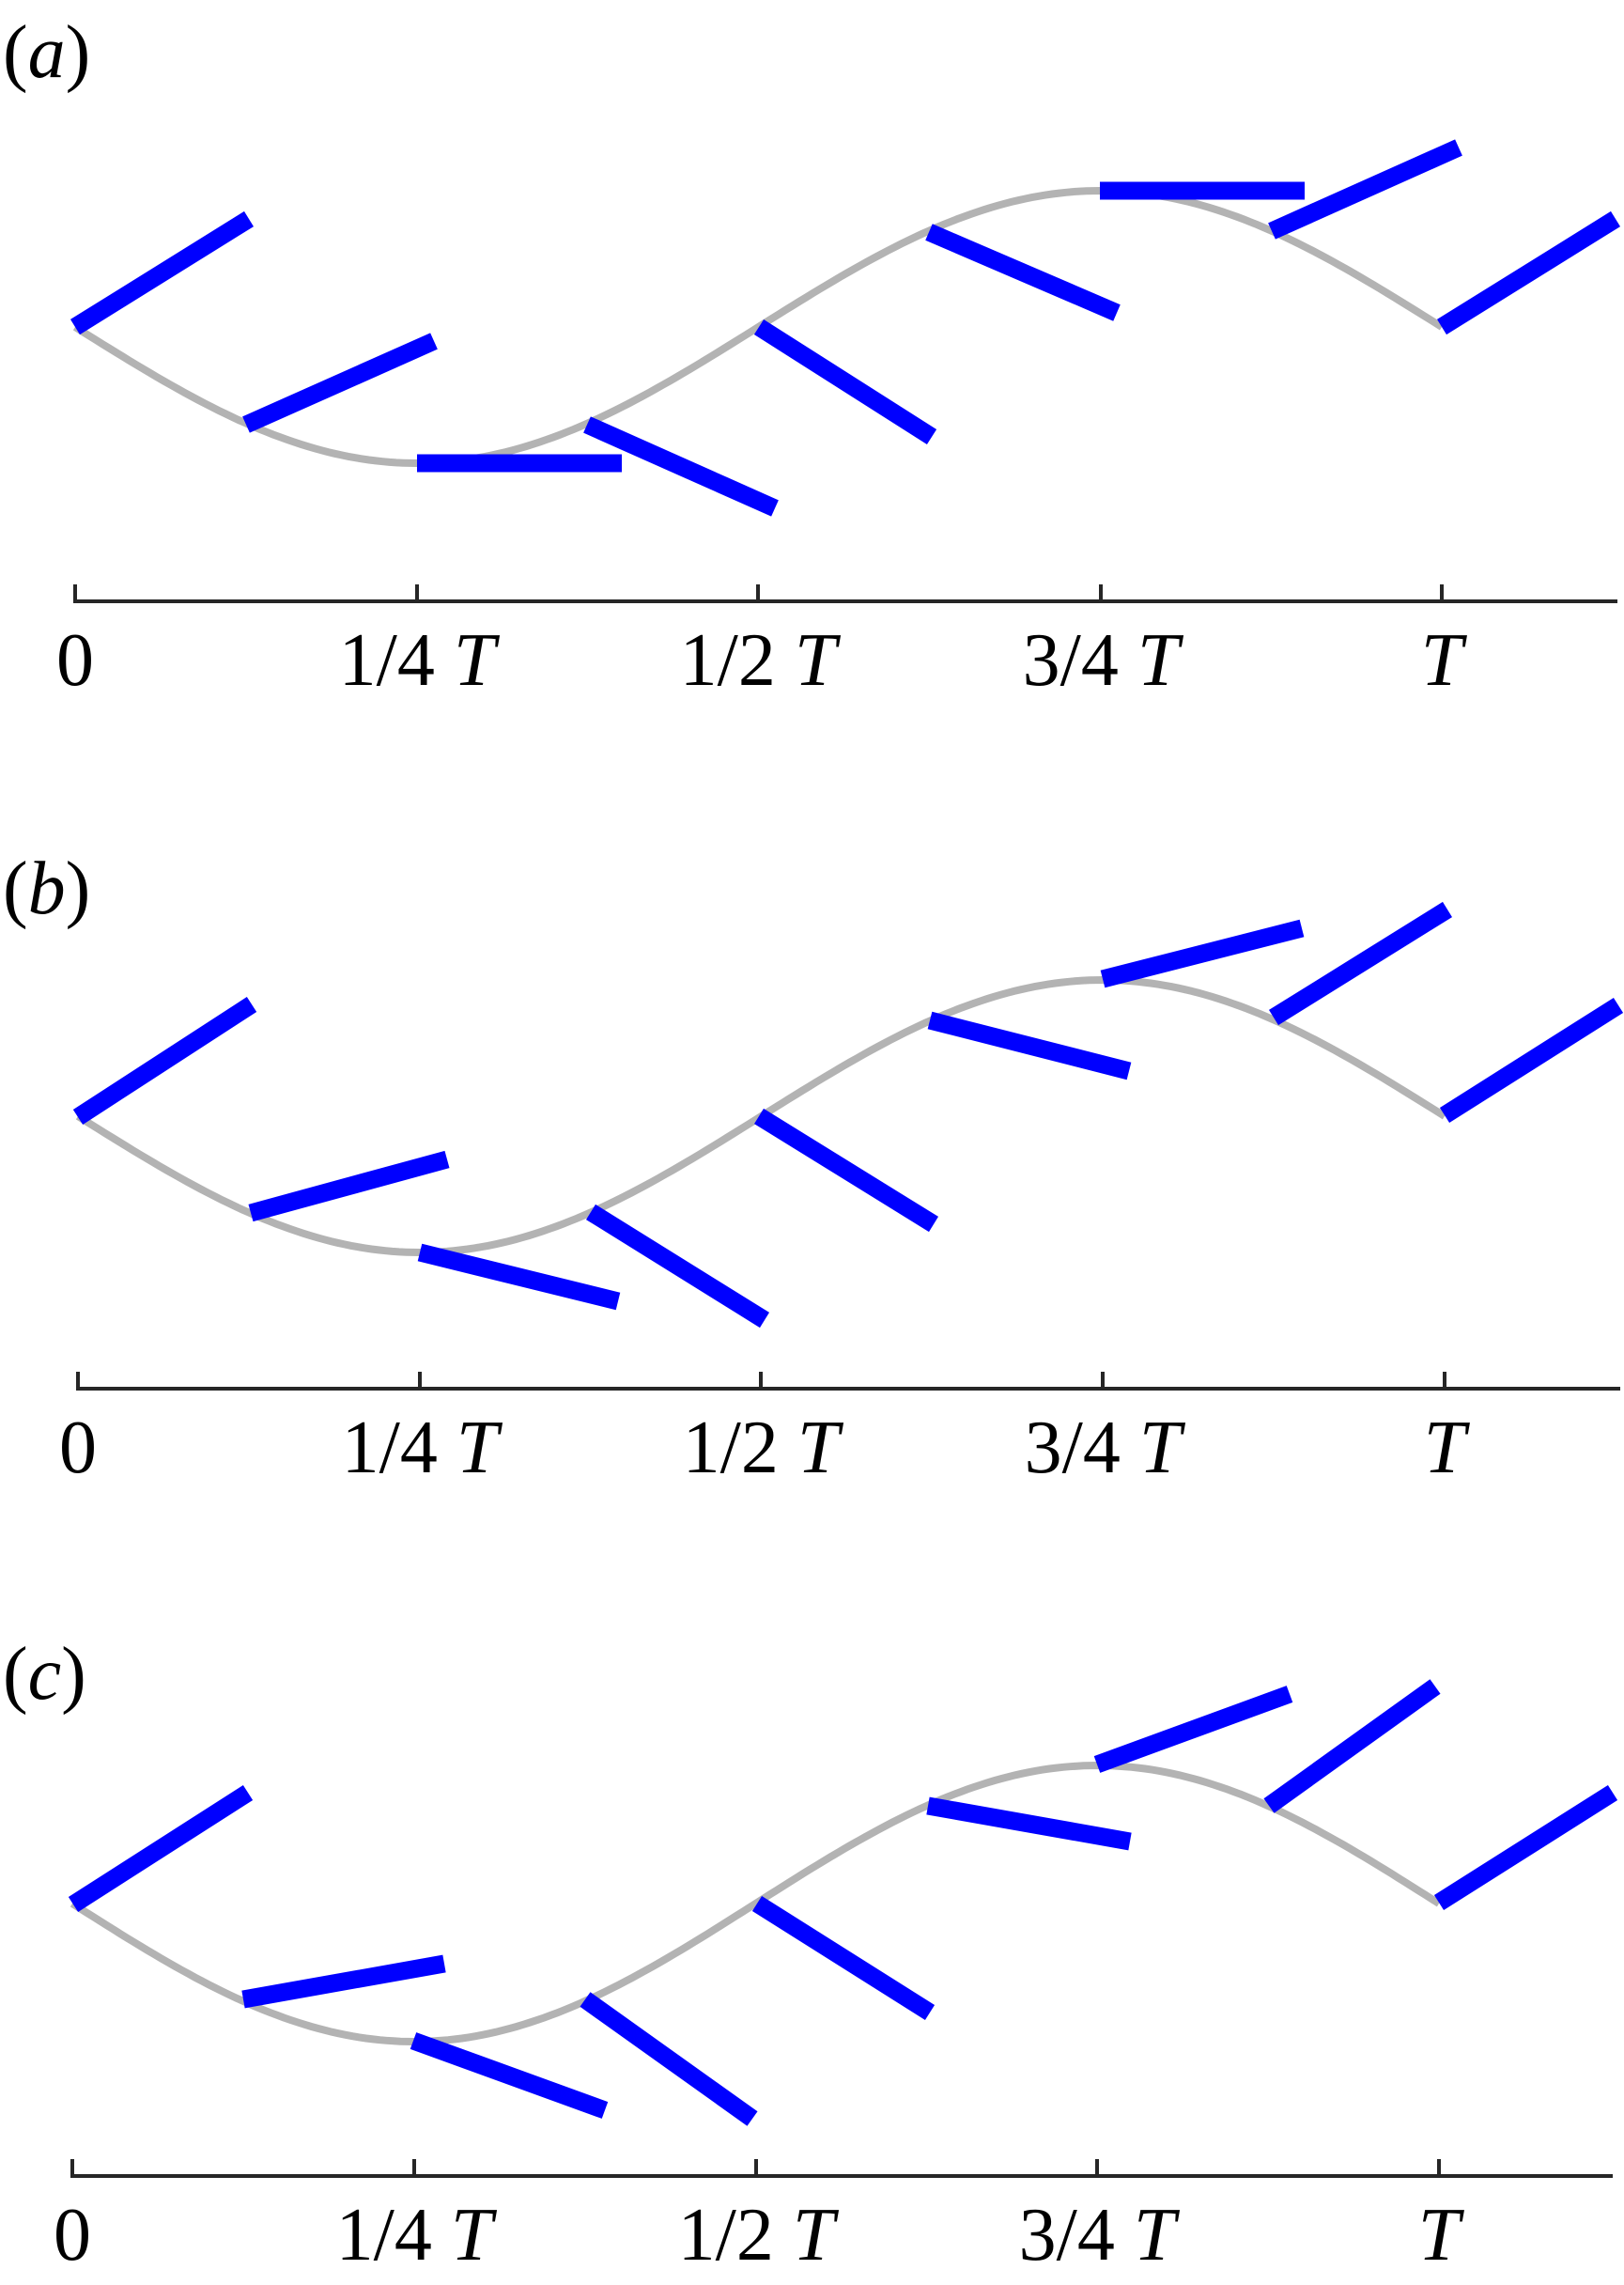  What do you see at coordinates (46, 888) in the screenshot?
I see `panel-label: (b)` at bounding box center [46, 888].